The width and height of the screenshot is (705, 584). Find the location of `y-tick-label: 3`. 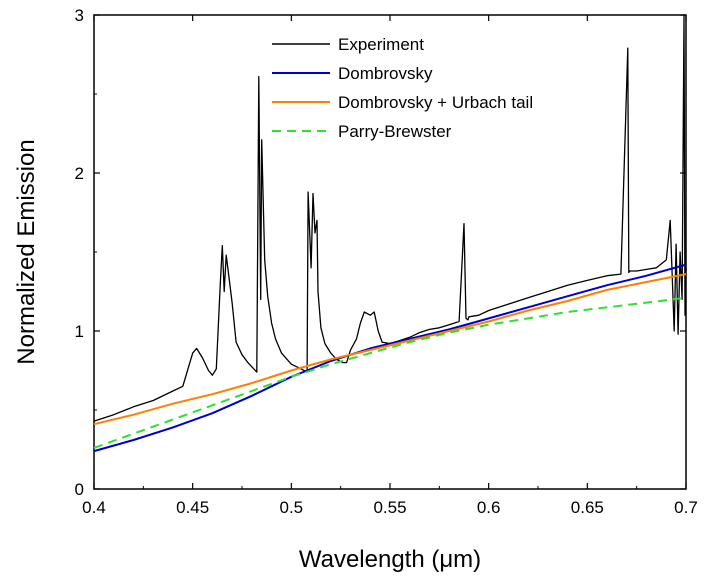

y-tick-label: 3 is located at coordinates (79, 15).